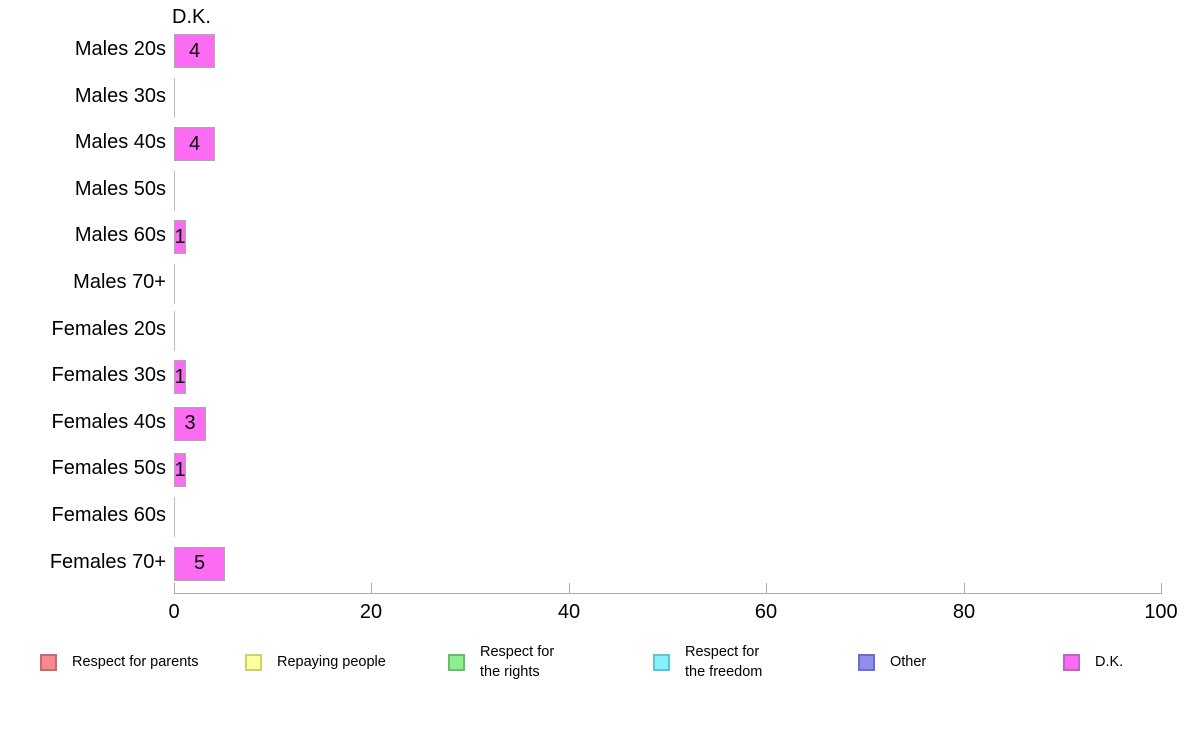 This screenshot has width=1188, height=736. I want to click on category-label: Males 60s, so click(120, 235).